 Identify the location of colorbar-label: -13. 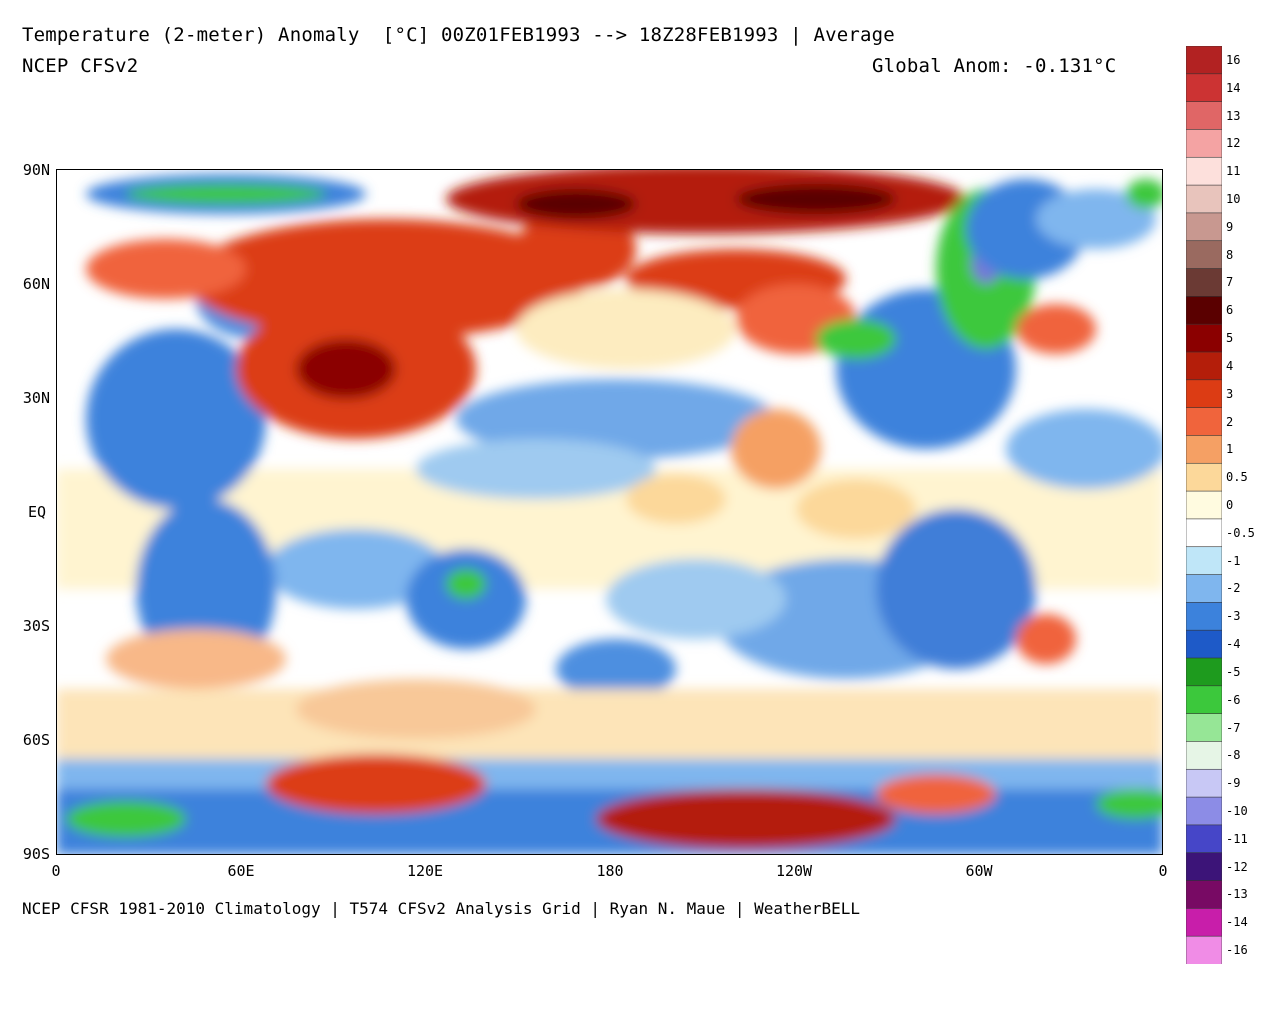
(1237, 894).